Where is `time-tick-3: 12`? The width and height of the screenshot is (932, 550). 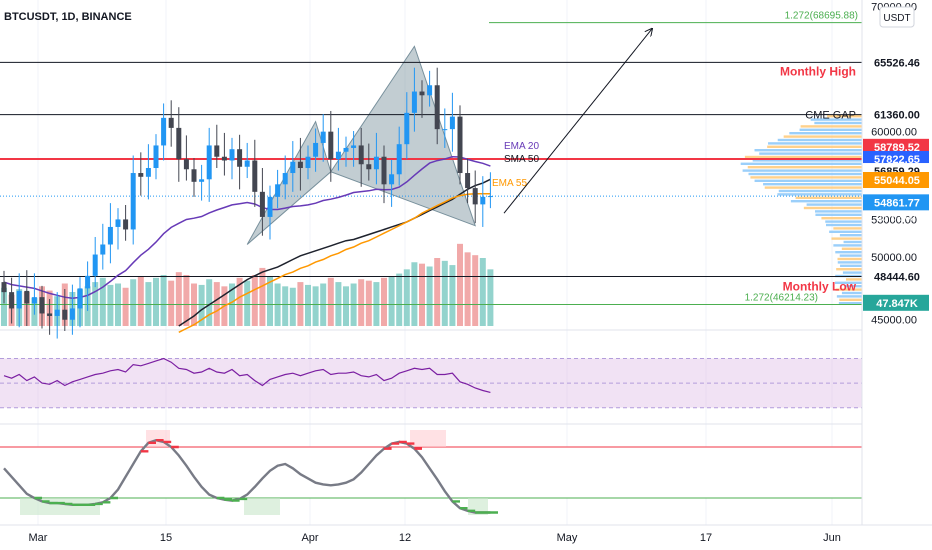
time-tick-3: 12 is located at coordinates (405, 538).